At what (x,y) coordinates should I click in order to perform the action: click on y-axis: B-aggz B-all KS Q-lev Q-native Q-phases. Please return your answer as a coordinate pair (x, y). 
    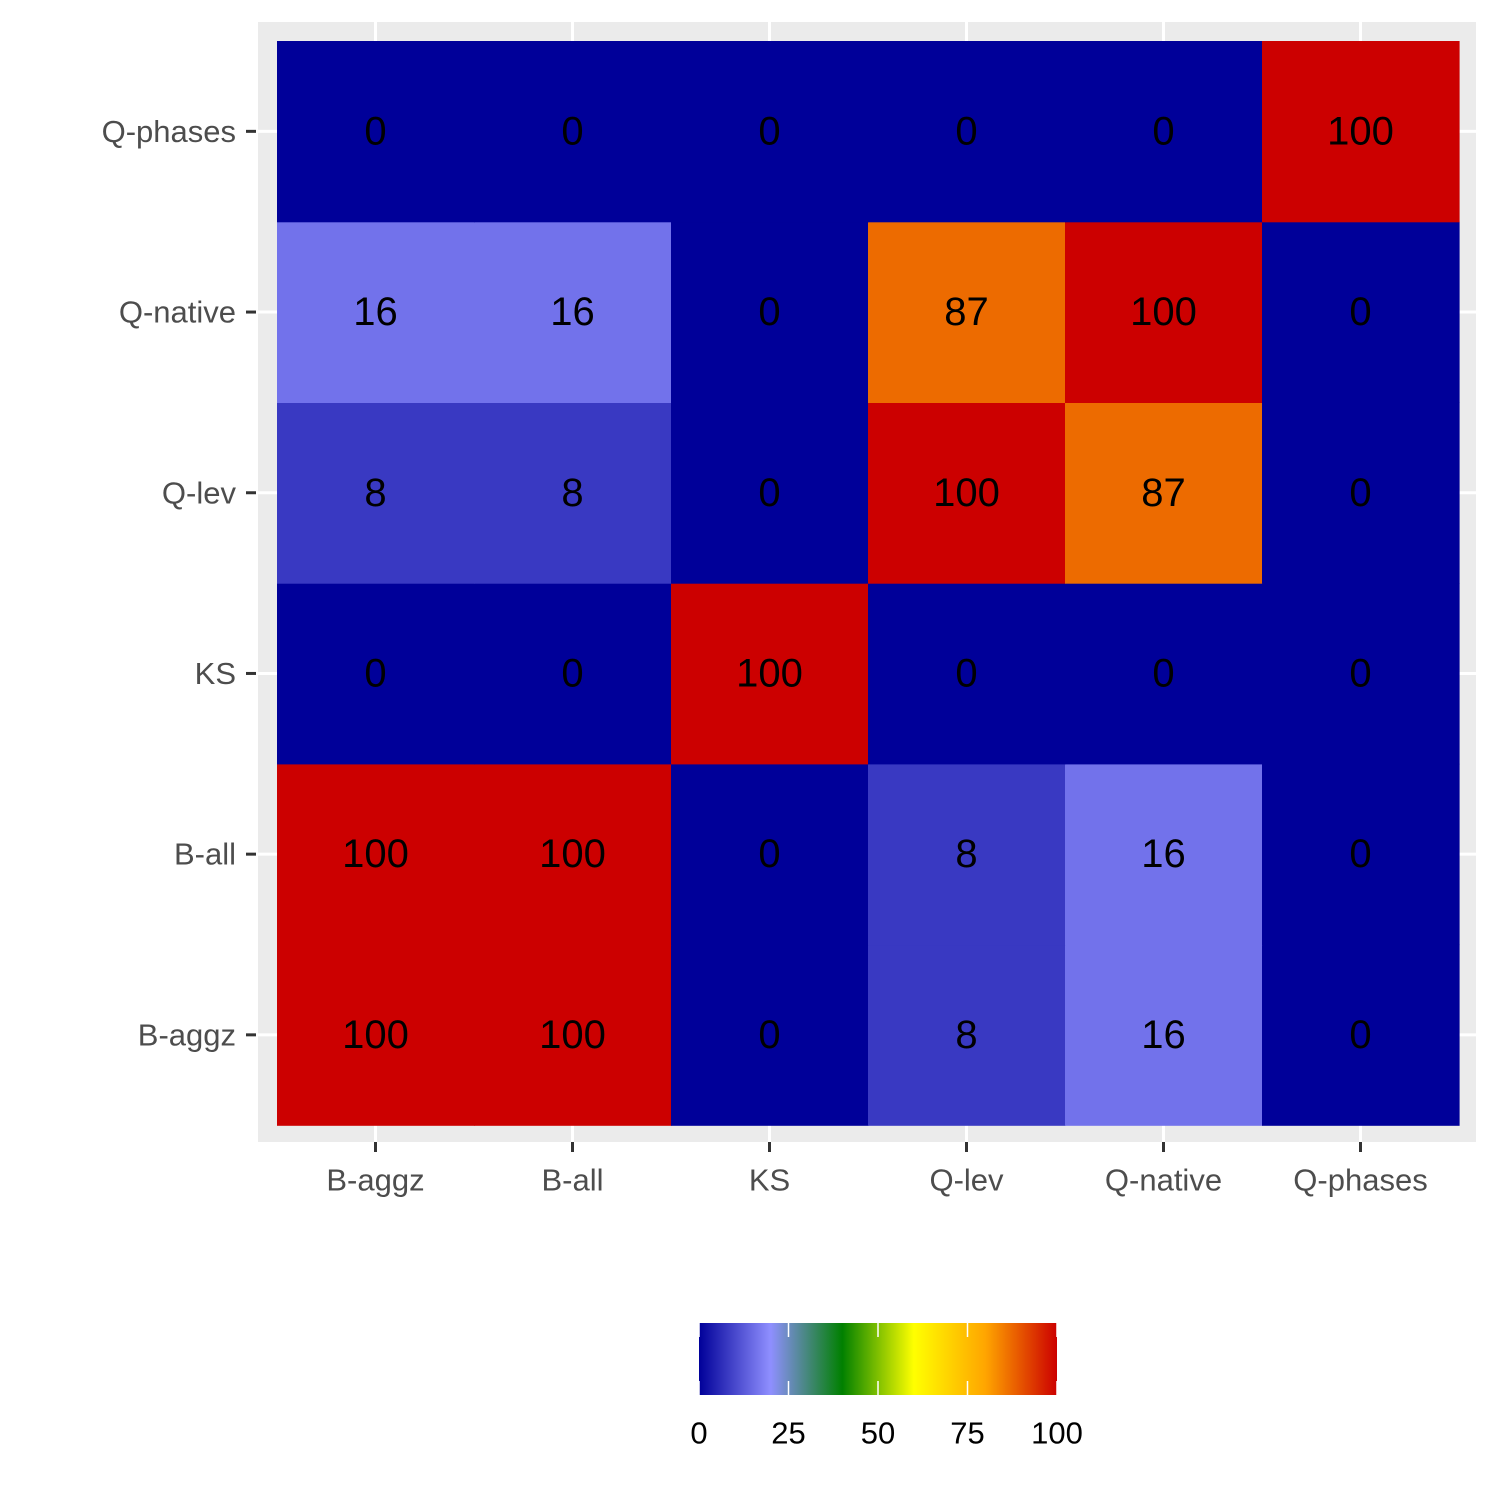
    Looking at the image, I should click on (179, 583).